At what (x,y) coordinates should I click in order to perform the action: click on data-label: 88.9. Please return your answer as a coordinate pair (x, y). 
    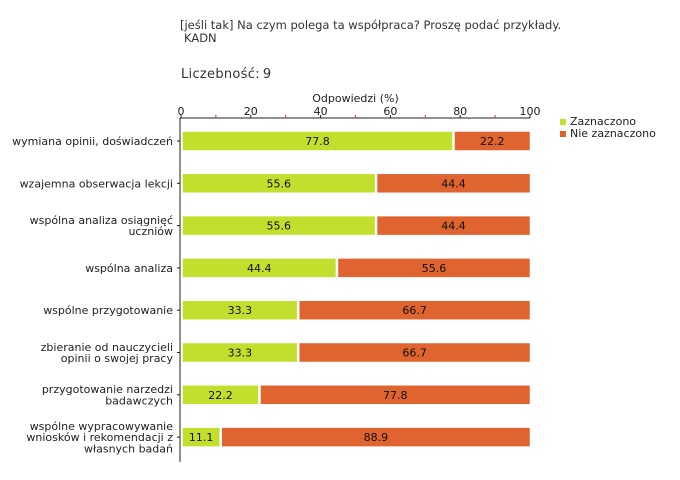
    Looking at the image, I should click on (376, 437).